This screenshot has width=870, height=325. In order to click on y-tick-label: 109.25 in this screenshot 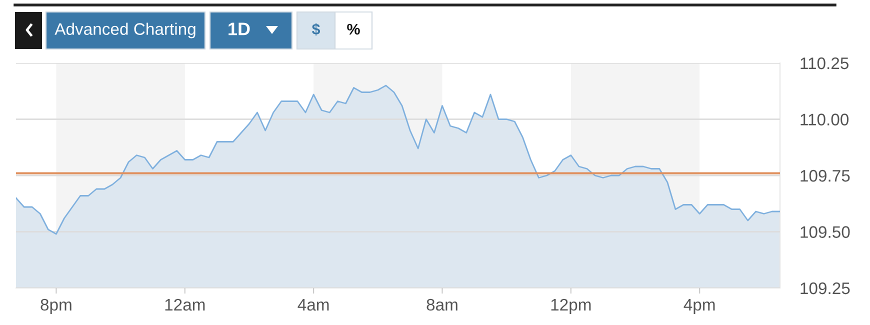, I will do `click(825, 288)`.